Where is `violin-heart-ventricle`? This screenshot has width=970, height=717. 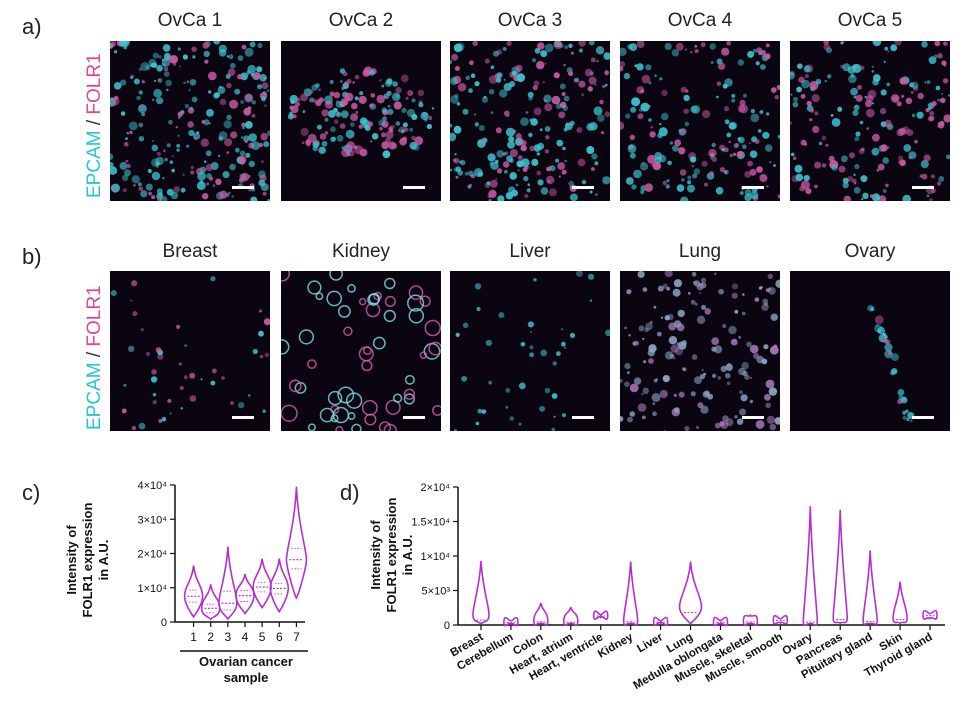
violin-heart-ventricle is located at coordinates (600, 615).